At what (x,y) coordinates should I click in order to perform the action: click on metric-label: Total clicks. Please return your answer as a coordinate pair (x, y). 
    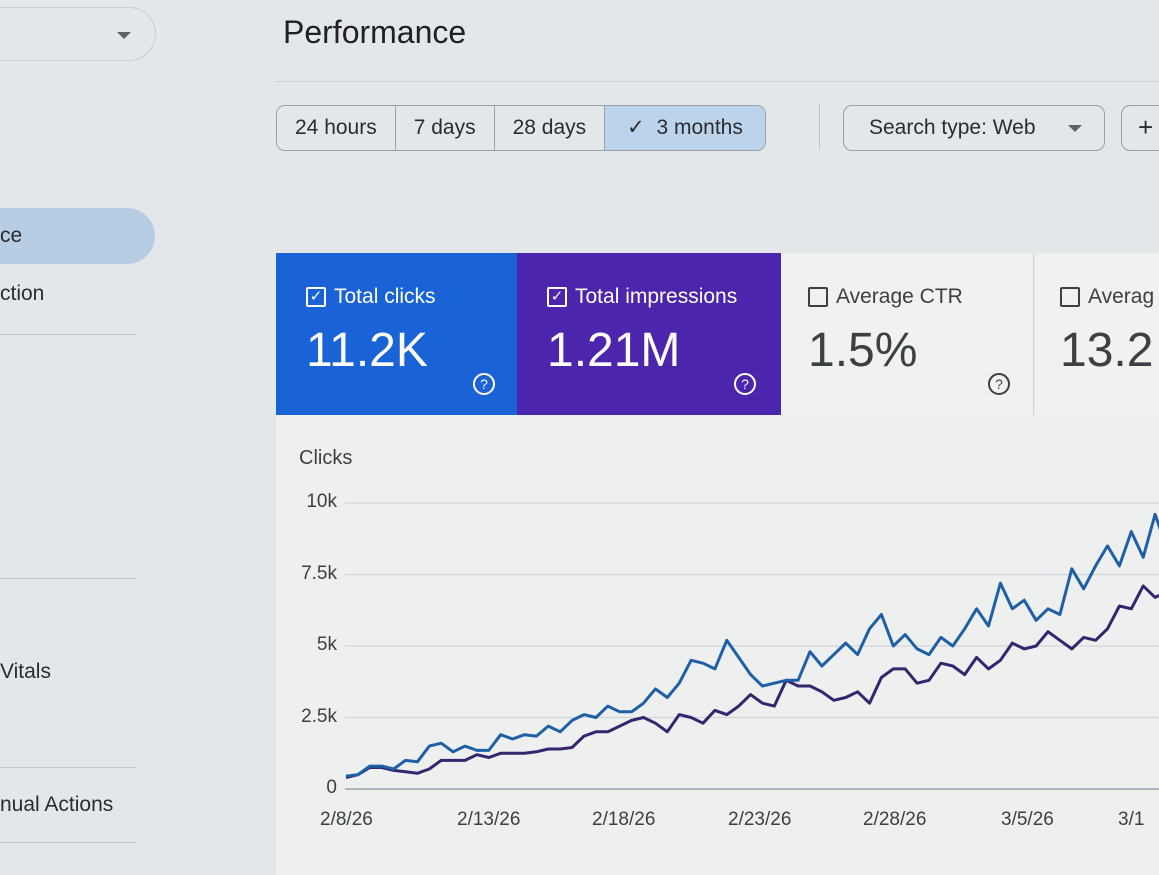
    Looking at the image, I should click on (385, 296).